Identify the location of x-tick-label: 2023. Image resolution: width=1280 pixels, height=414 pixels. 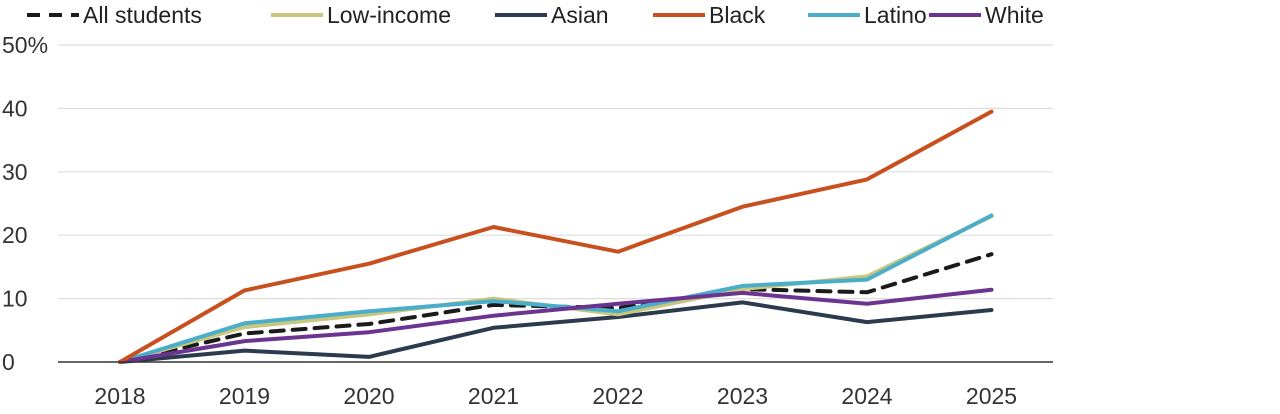
(742, 396).